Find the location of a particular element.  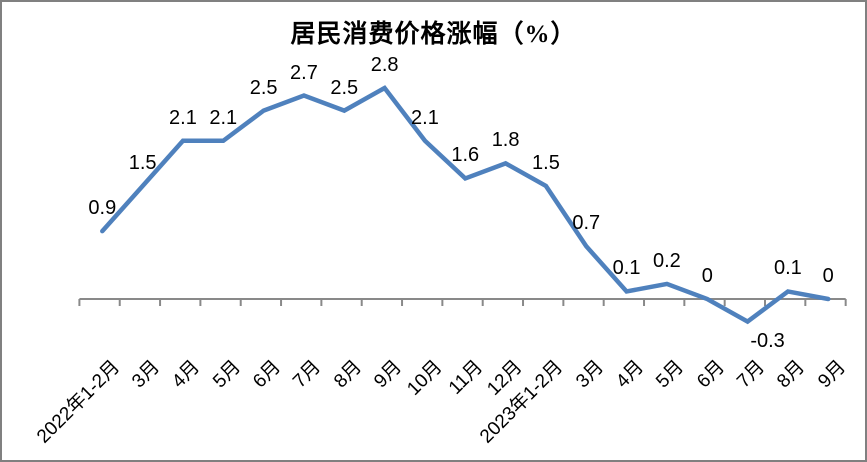

data-label: 0.7 is located at coordinates (586, 223).